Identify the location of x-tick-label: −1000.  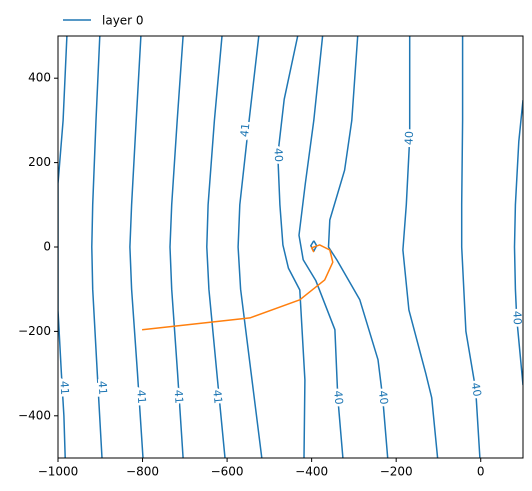
(58, 472).